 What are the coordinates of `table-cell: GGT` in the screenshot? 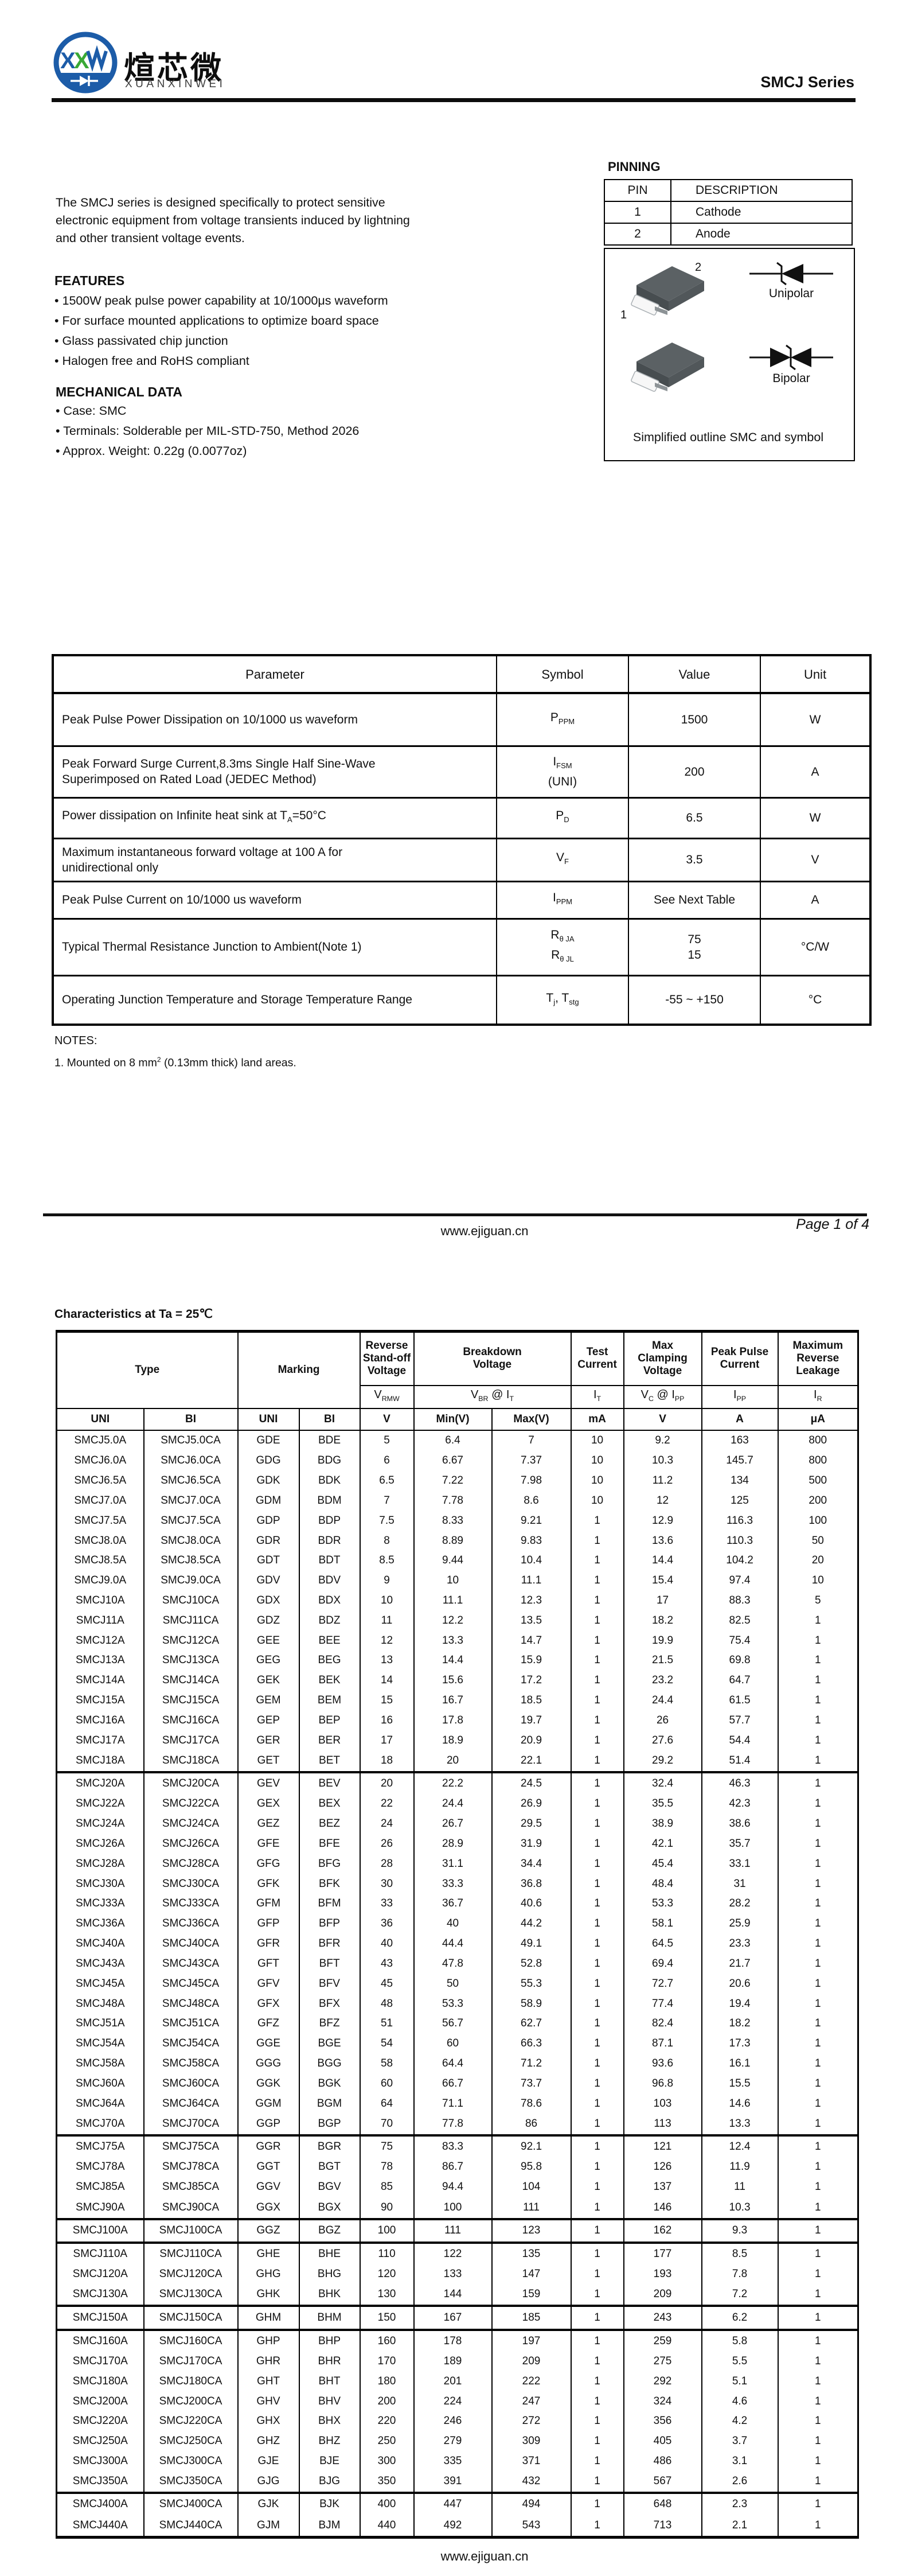 It's located at (268, 2167).